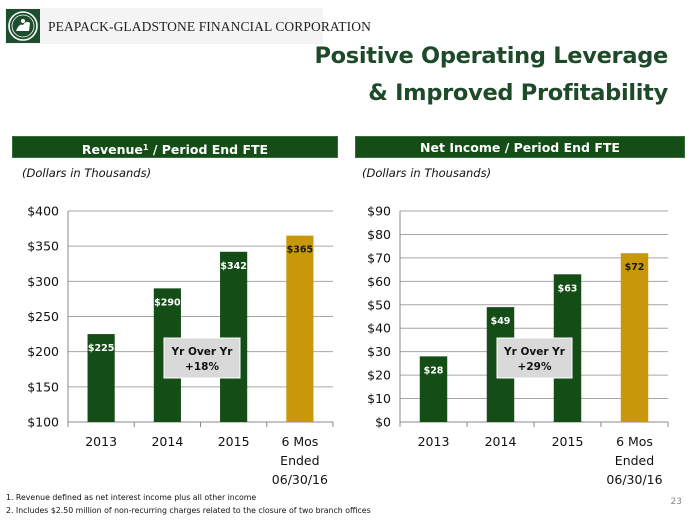  I want to click on y-tick-label: $200, so click(43, 351).